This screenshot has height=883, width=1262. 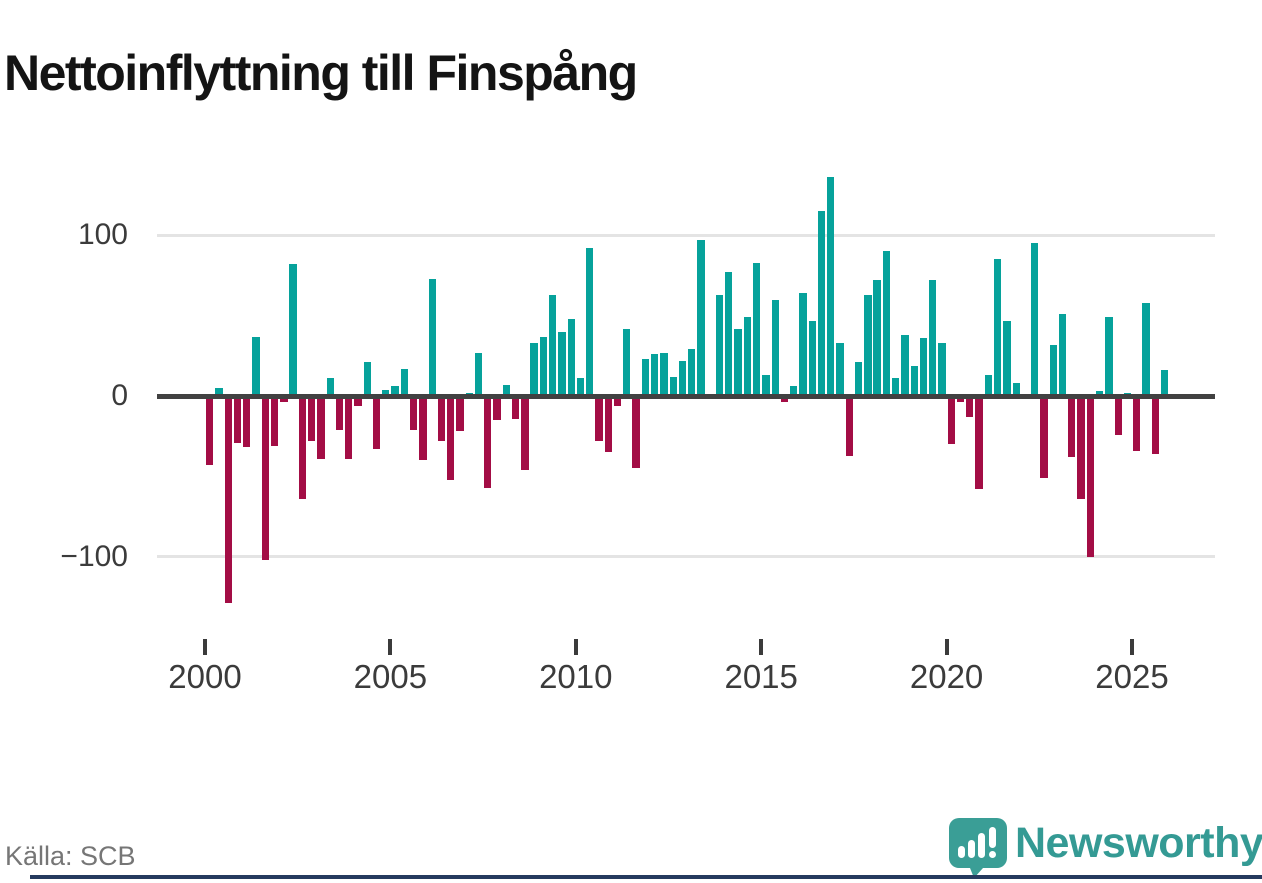 I want to click on y-axis-label-100: 100, so click(x=102, y=235).